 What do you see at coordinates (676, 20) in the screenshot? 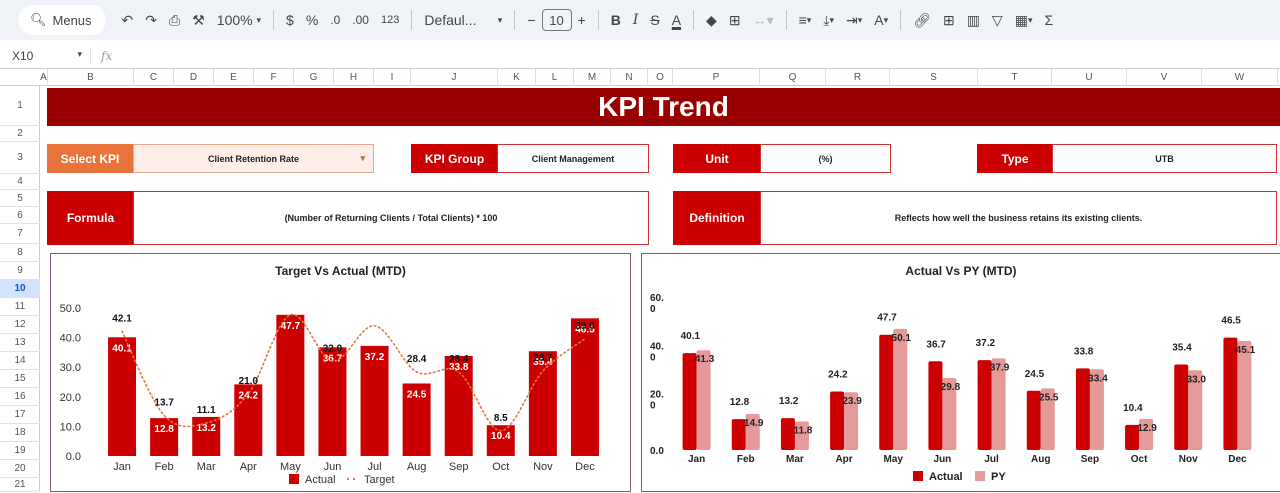
I see `text-color-icon: A` at bounding box center [676, 20].